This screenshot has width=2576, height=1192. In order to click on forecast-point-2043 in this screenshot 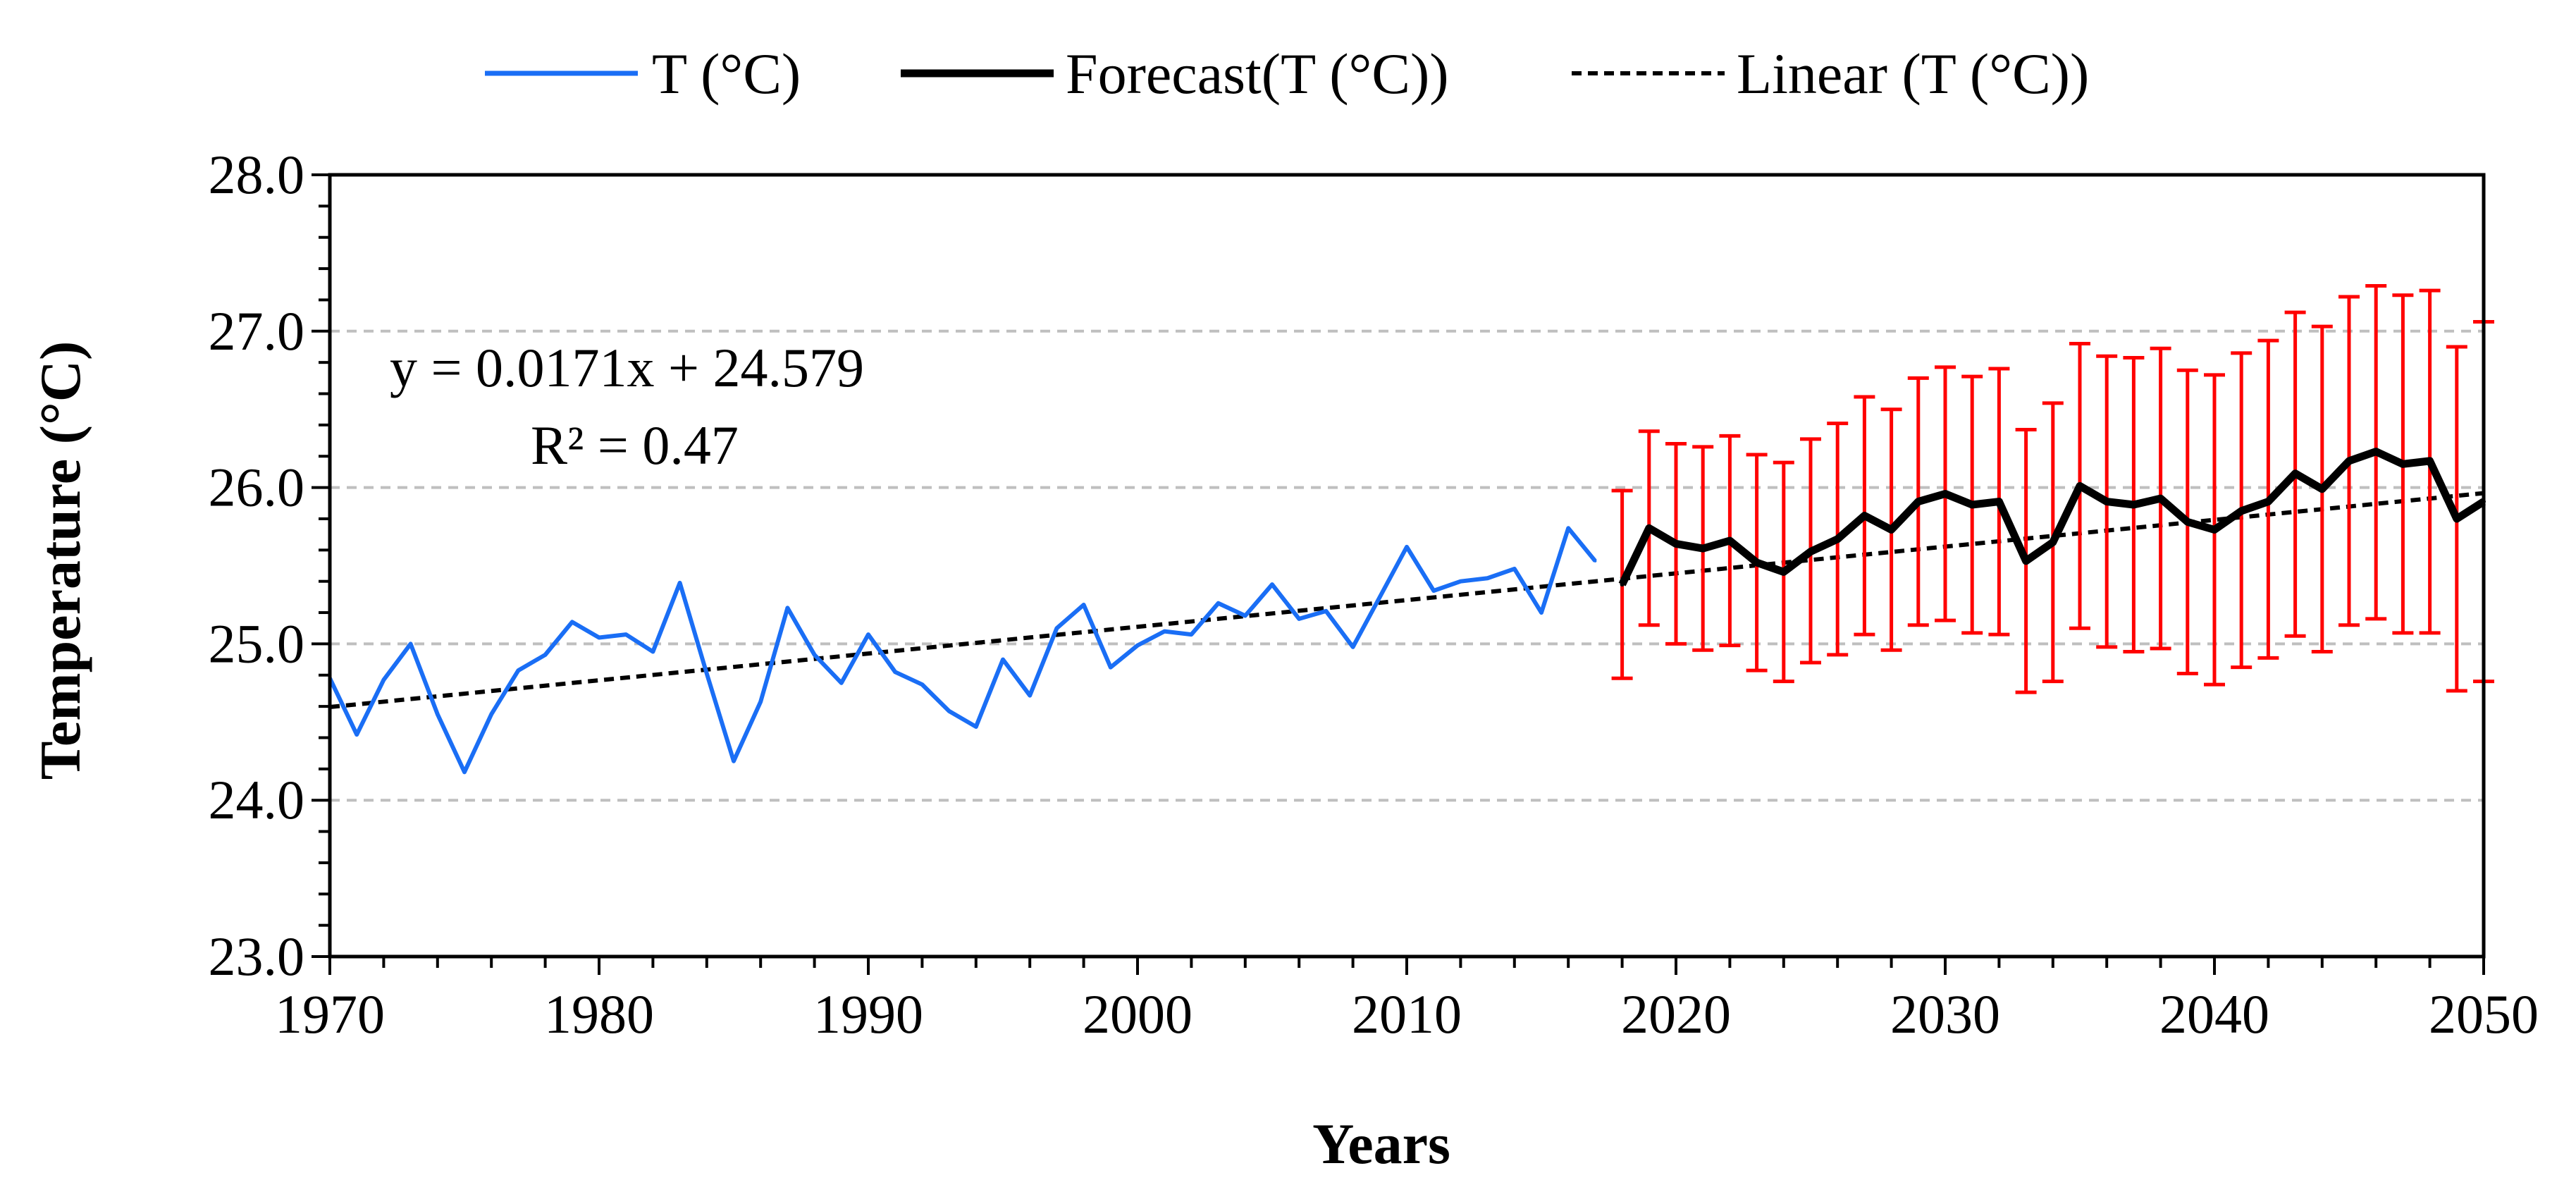, I will do `click(2295, 473)`.